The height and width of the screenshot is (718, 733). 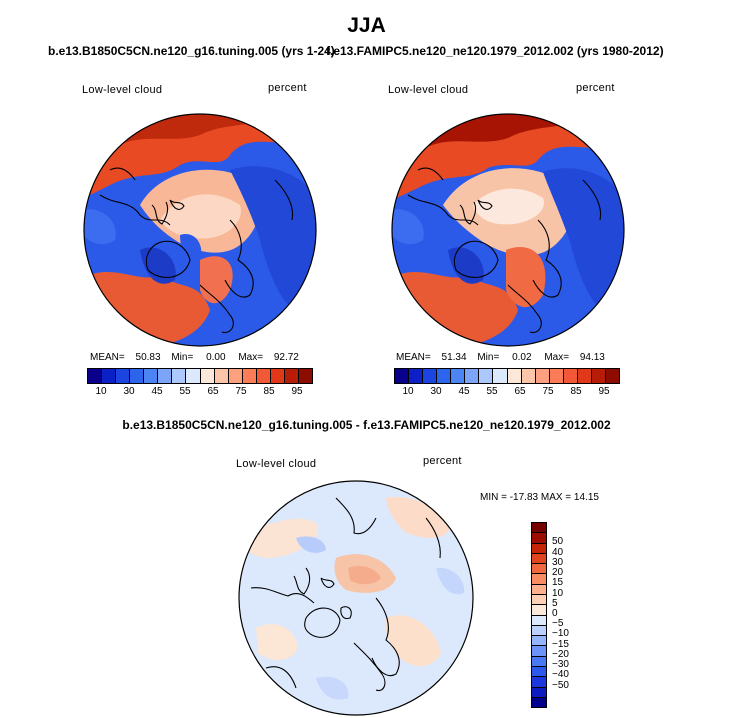 I want to click on panel1-mean-label: MEAN=, so click(x=107, y=357).